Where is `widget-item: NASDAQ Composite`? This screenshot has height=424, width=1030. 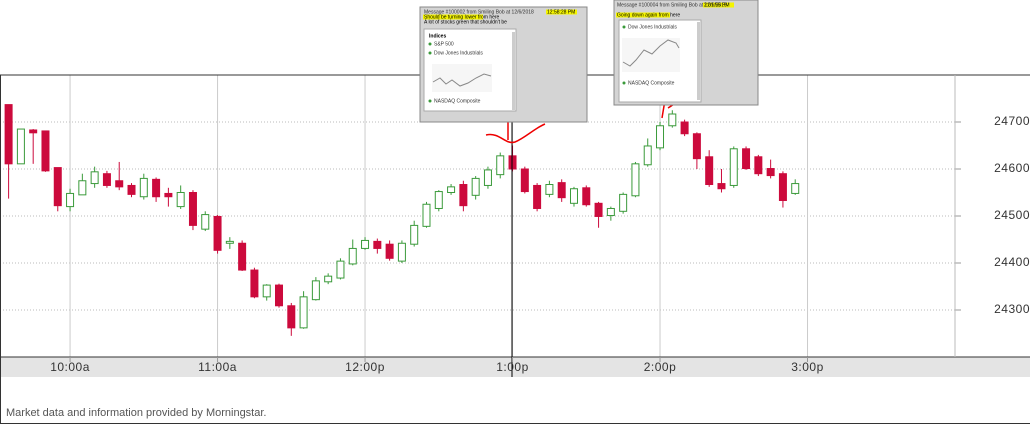
widget-item: NASDAQ Composite is located at coordinates (457, 101).